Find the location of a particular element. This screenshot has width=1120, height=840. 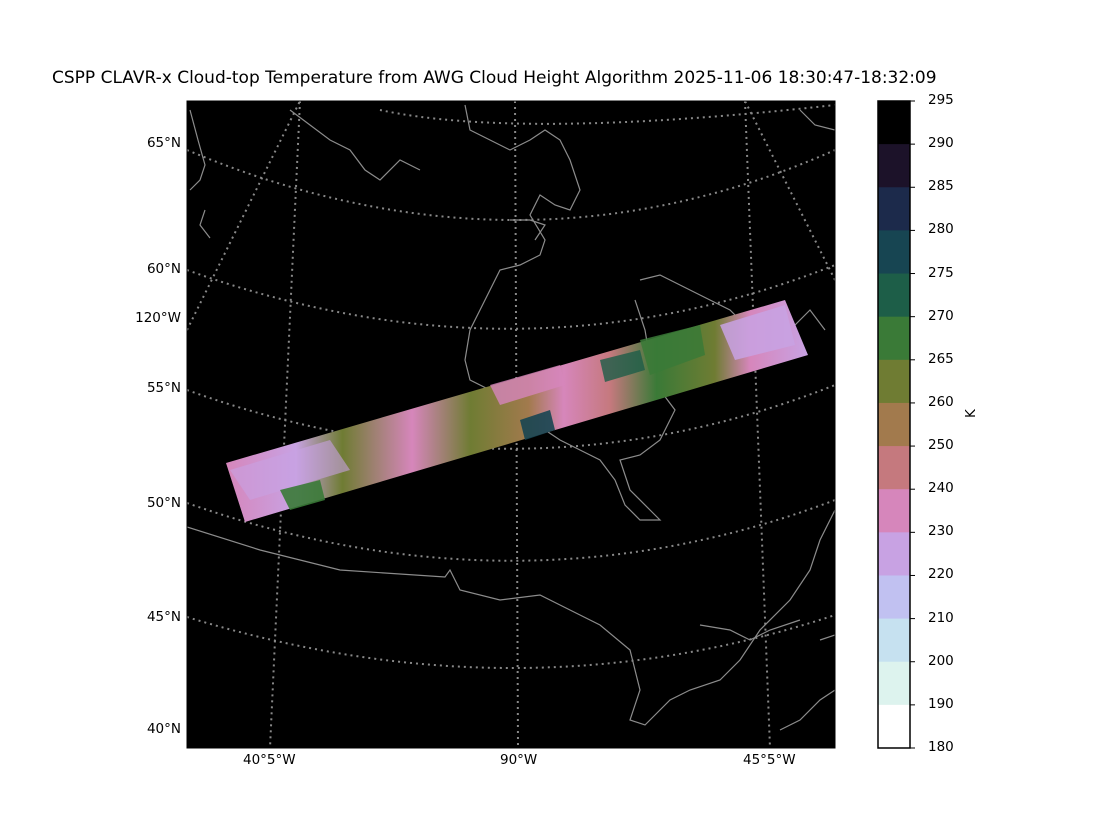

lon-label-90w: 90°W is located at coordinates (519, 760).